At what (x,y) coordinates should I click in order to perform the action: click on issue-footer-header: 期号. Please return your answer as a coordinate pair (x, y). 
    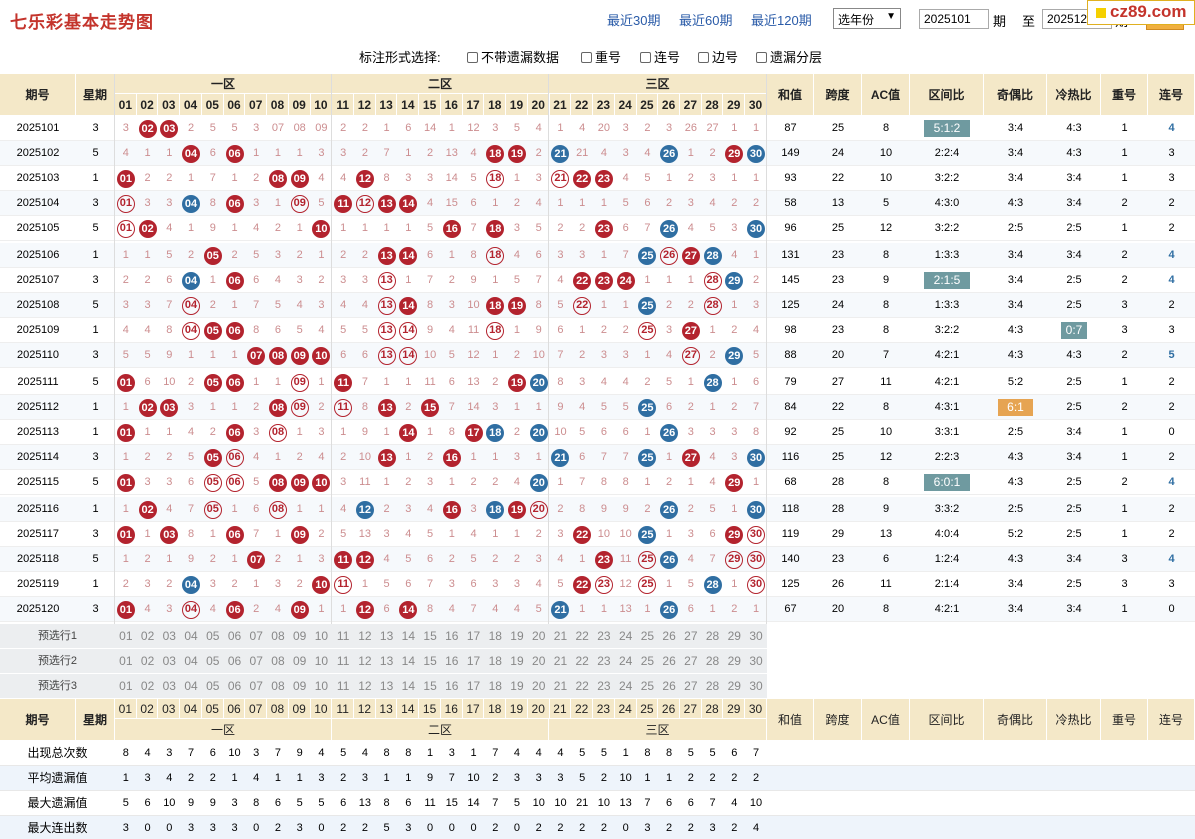
    Looking at the image, I should click on (38, 720).